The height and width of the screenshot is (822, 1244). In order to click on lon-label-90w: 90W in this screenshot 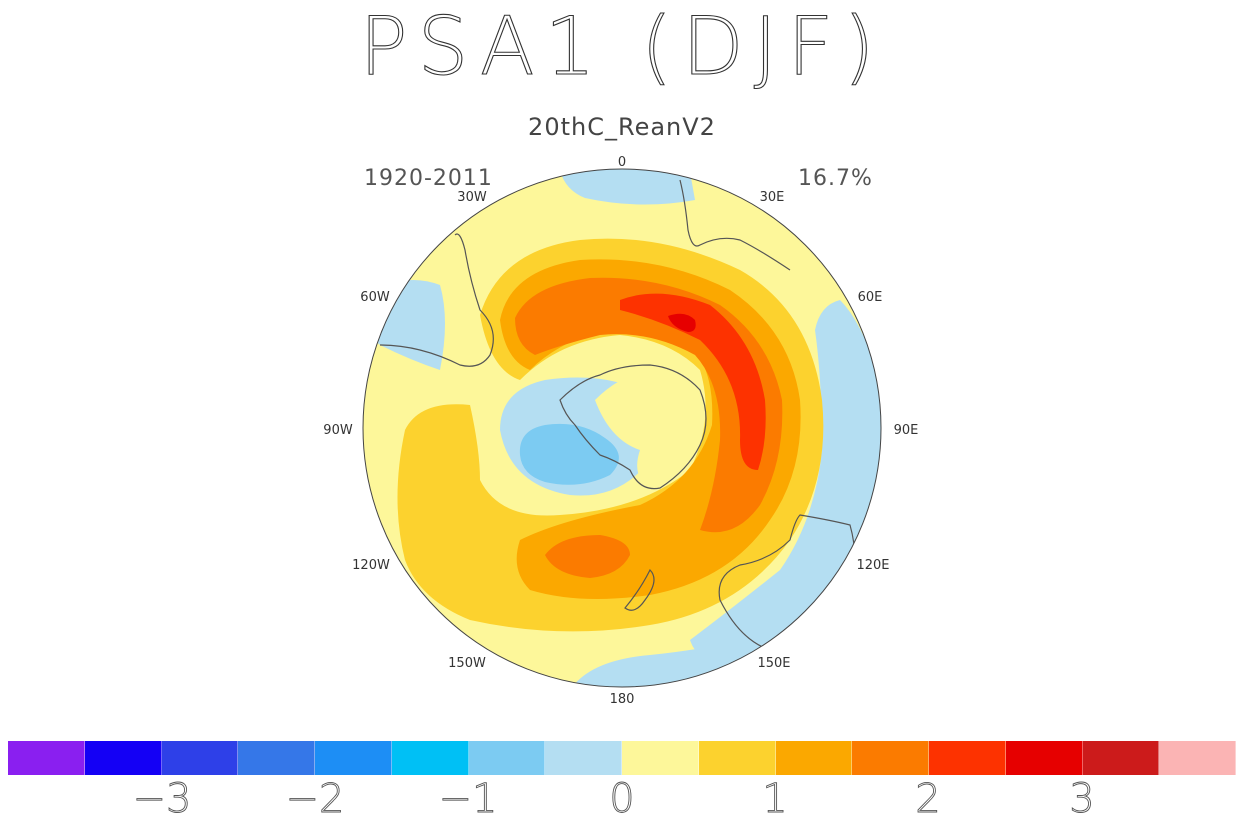, I will do `click(338, 430)`.